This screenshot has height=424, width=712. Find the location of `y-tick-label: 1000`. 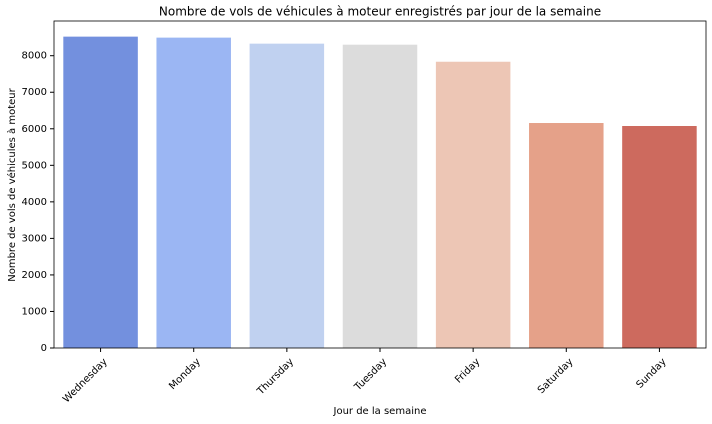

y-tick-label: 1000 is located at coordinates (34, 311).